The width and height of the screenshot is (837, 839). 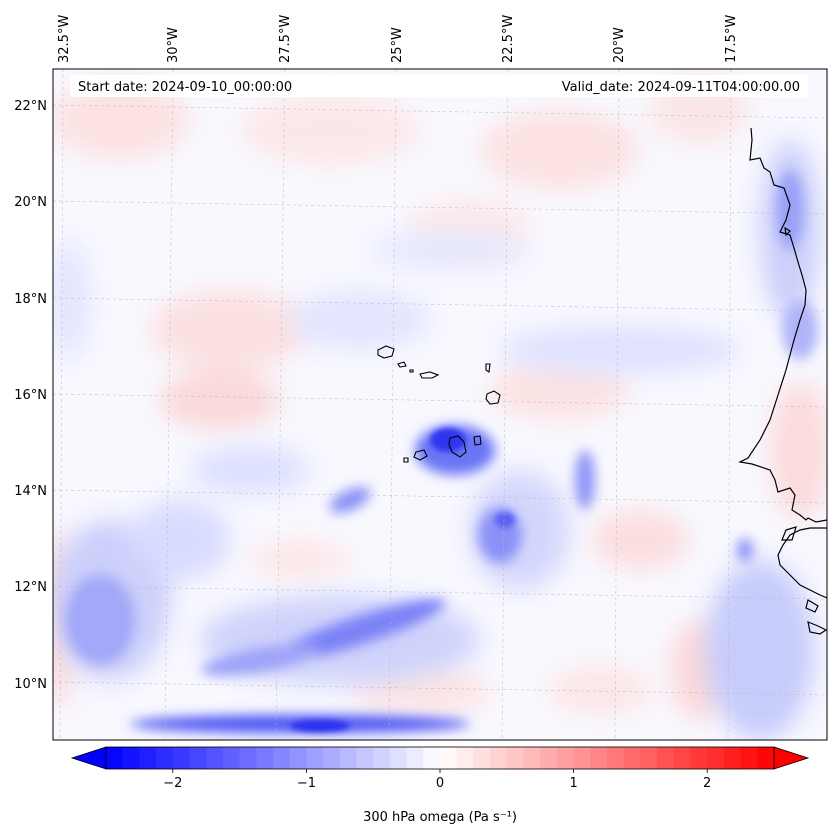 I want to click on lat-label: 20°N, so click(x=30, y=202).